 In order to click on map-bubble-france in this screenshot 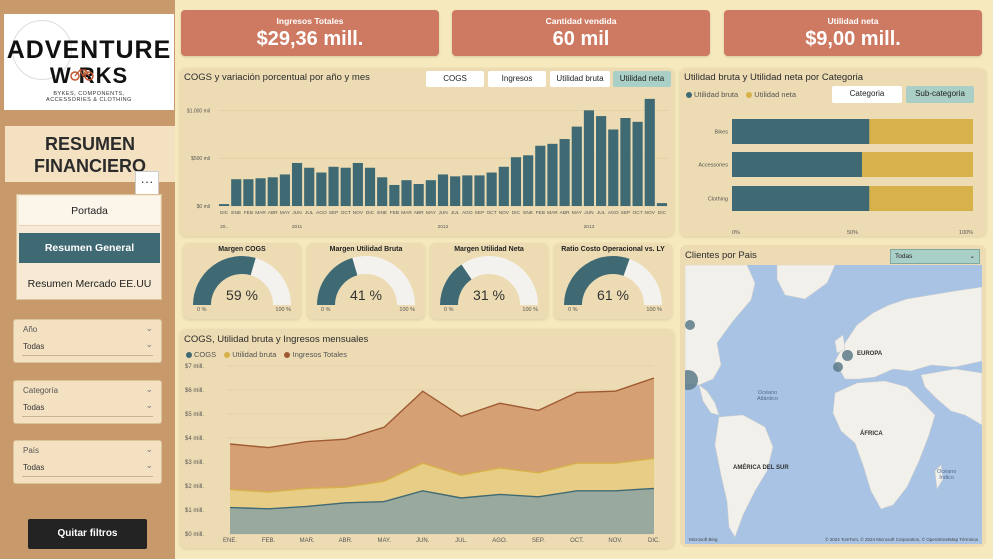, I will do `click(838, 367)`.